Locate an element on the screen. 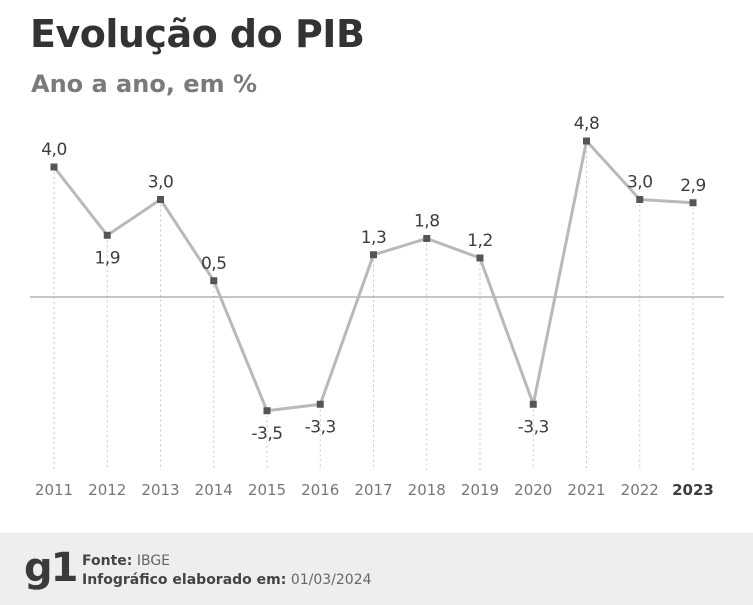 Image resolution: width=753 pixels, height=605 pixels. chart-title: Evolução do PIB is located at coordinates (197, 34).